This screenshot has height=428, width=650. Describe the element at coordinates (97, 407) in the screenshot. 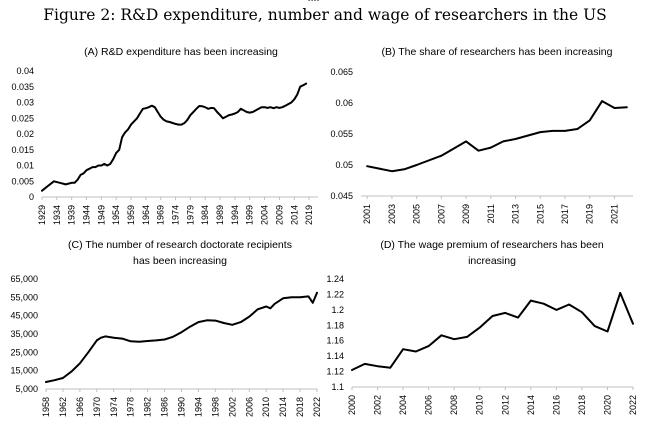

I see `x-tick-label: 1970` at that location.